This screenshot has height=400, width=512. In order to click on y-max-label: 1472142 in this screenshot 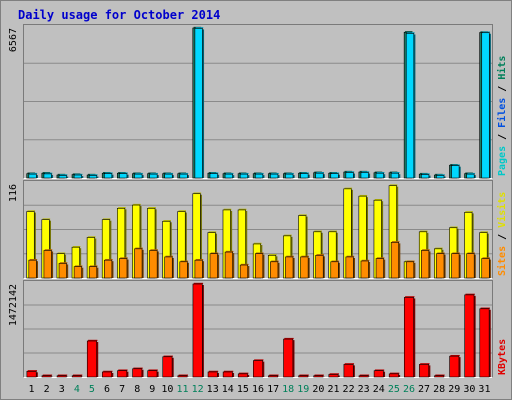, I will do `click(13, 305)`.